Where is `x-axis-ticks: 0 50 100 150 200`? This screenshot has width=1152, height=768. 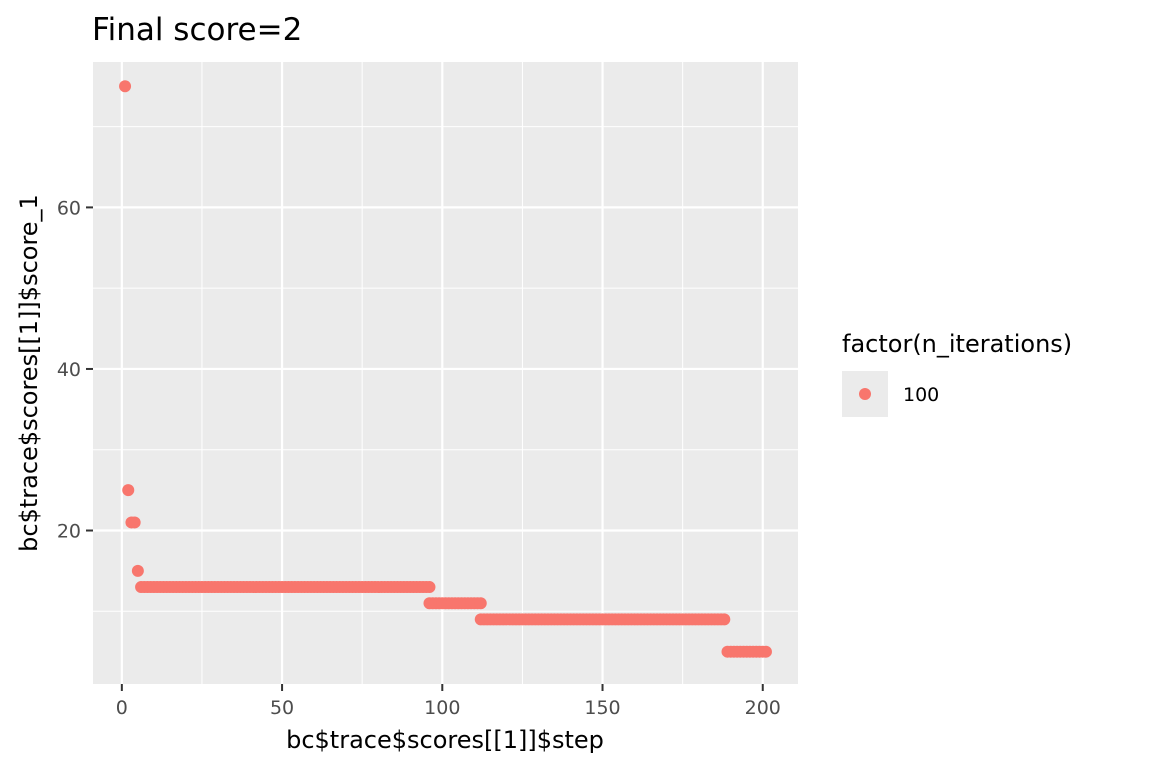
x-axis-ticks: 0 50 100 150 200 is located at coordinates (448, 701).